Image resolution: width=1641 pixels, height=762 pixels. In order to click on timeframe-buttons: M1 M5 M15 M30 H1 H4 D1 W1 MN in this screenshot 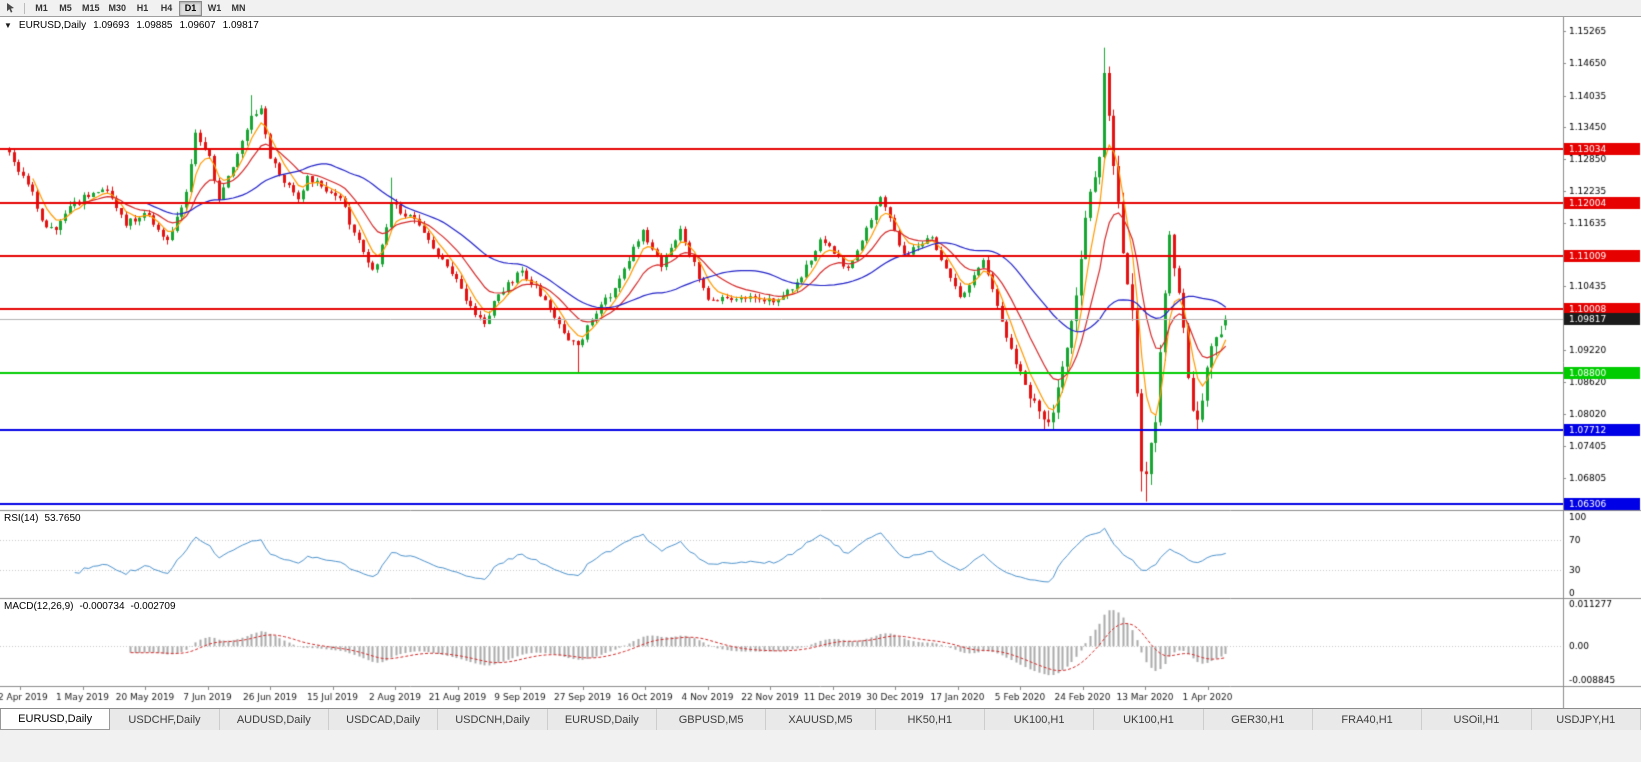, I will do `click(140, 8)`.